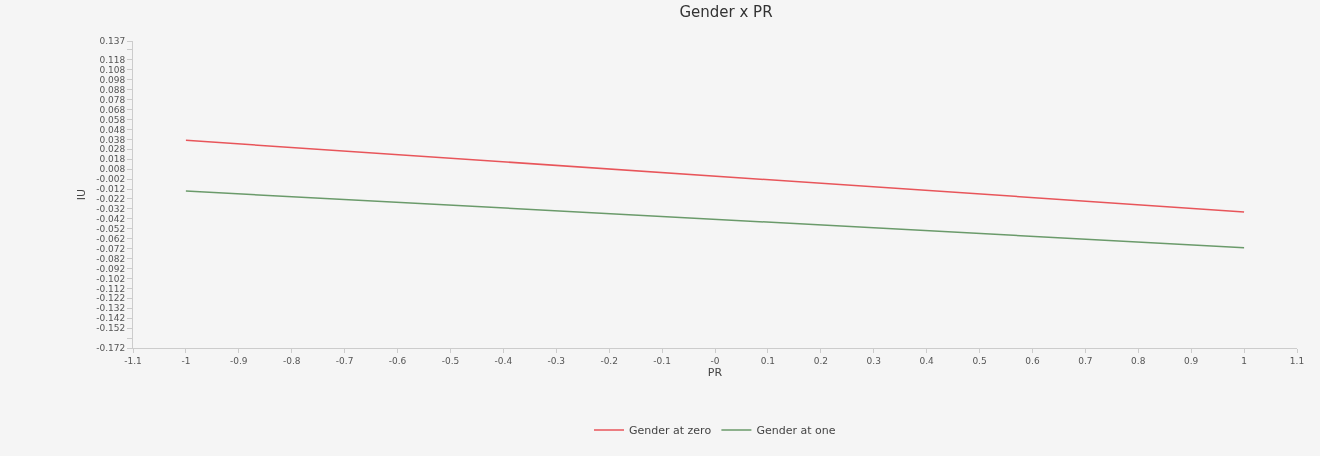 Image resolution: width=1320 pixels, height=456 pixels. What do you see at coordinates (768, 360) in the screenshot?
I see `x-tick-label: 0.1` at bounding box center [768, 360].